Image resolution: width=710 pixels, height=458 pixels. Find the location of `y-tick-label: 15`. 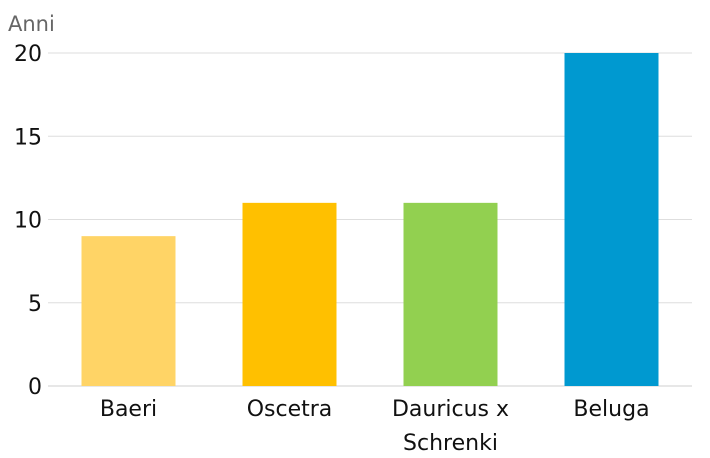

y-tick-label: 15 is located at coordinates (28, 137).